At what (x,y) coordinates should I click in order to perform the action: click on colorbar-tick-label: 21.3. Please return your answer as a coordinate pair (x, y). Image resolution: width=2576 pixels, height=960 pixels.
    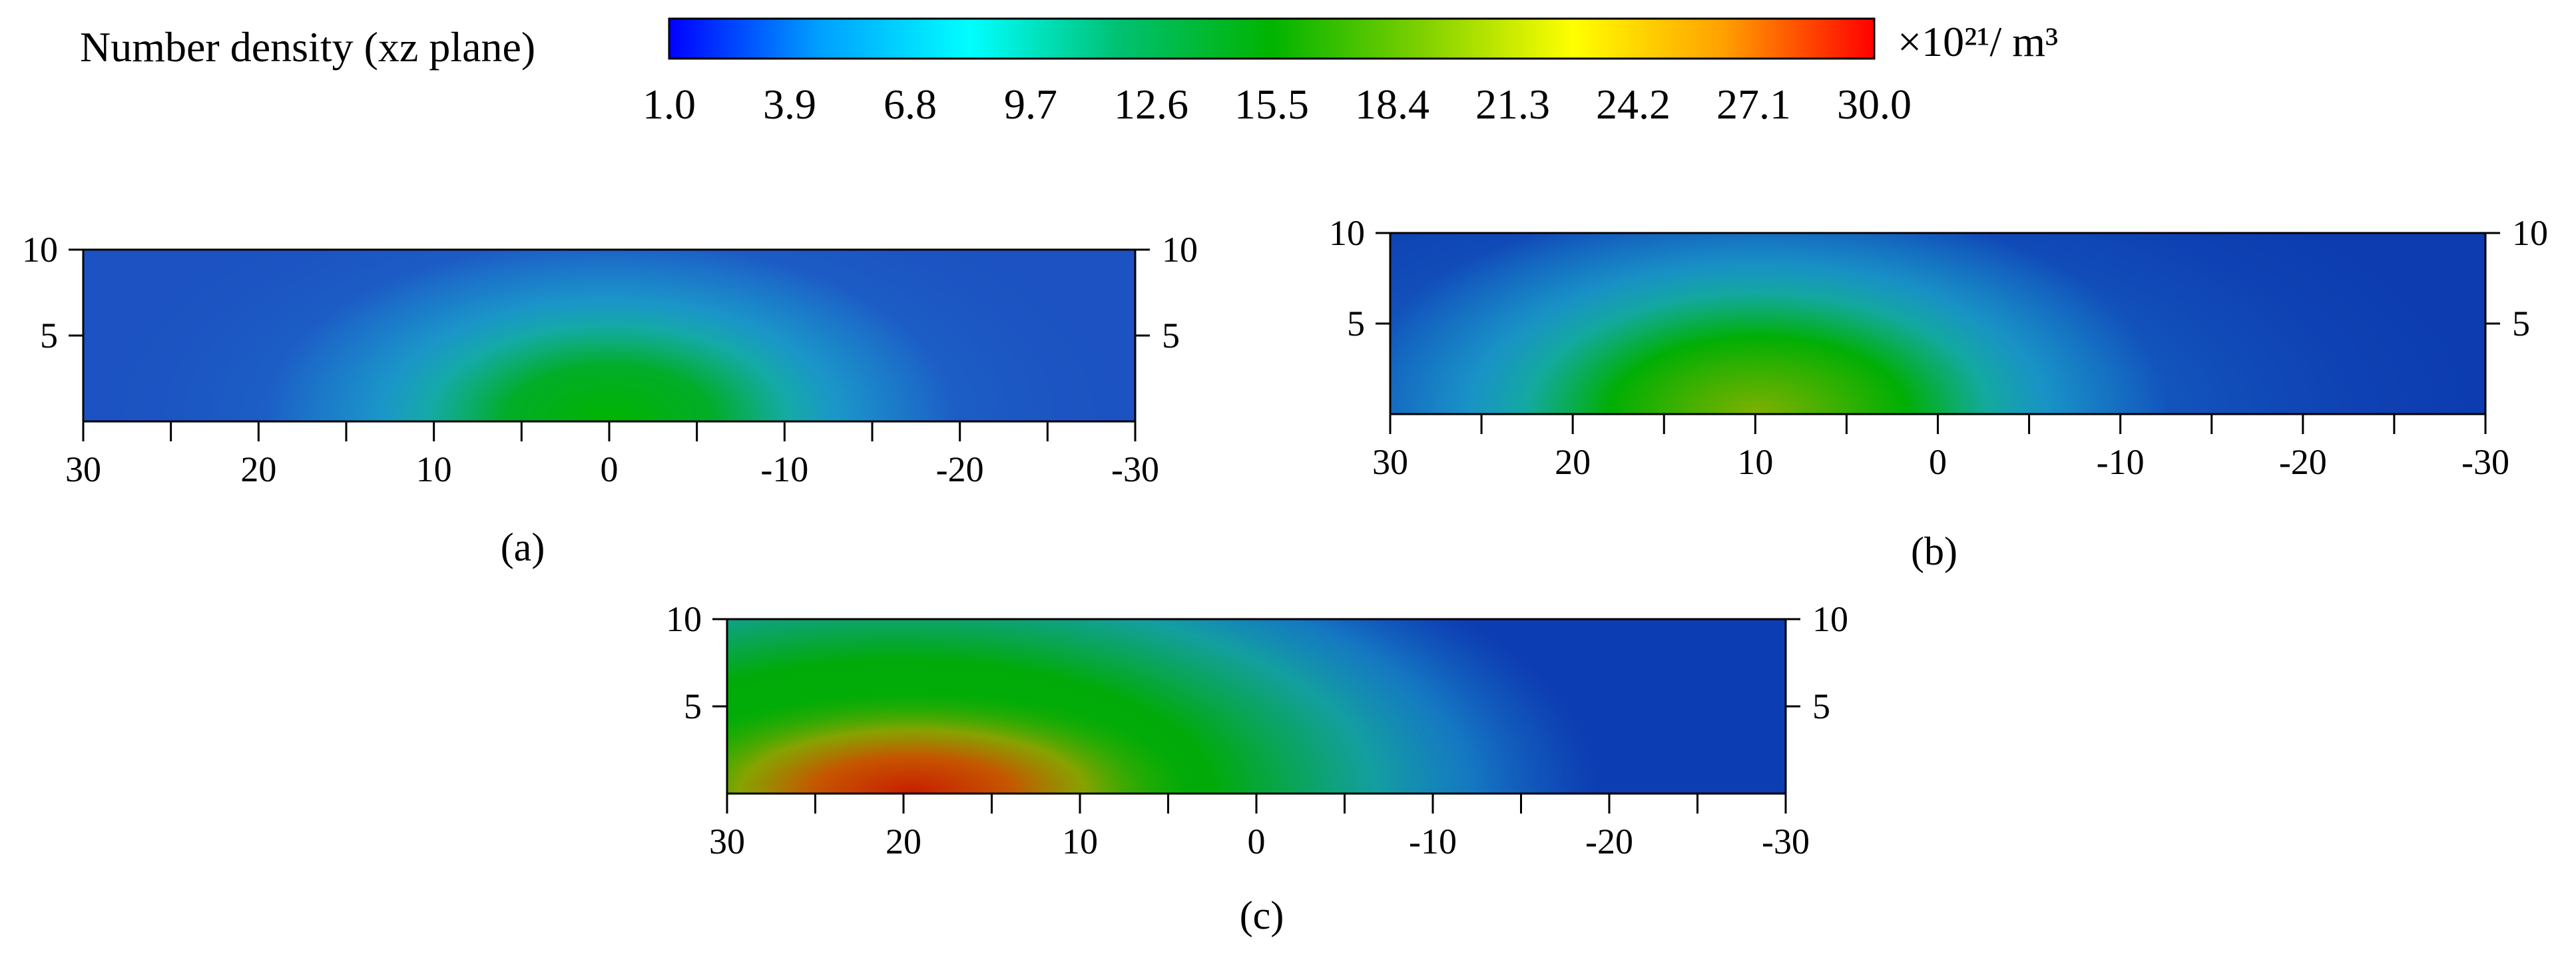
    Looking at the image, I should click on (1513, 105).